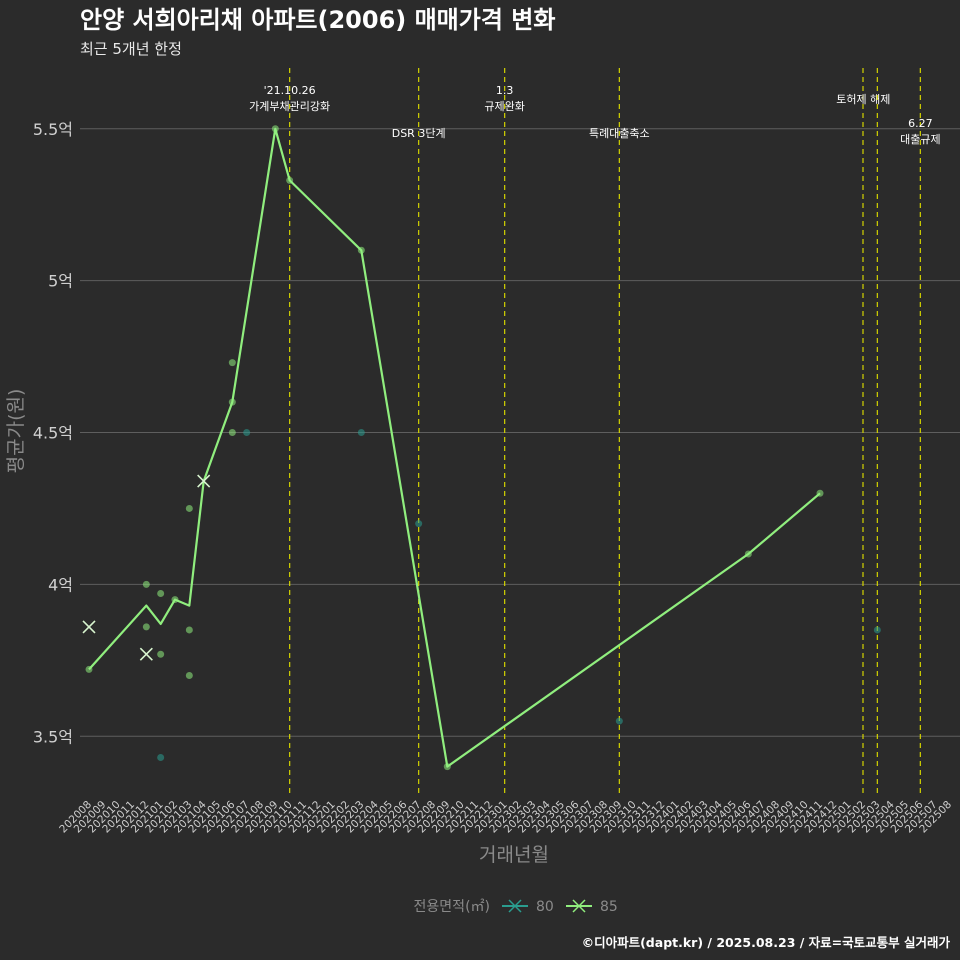 This screenshot has height=960, width=960. I want to click on legend-swatch-80-cross-icon, so click(515, 906).